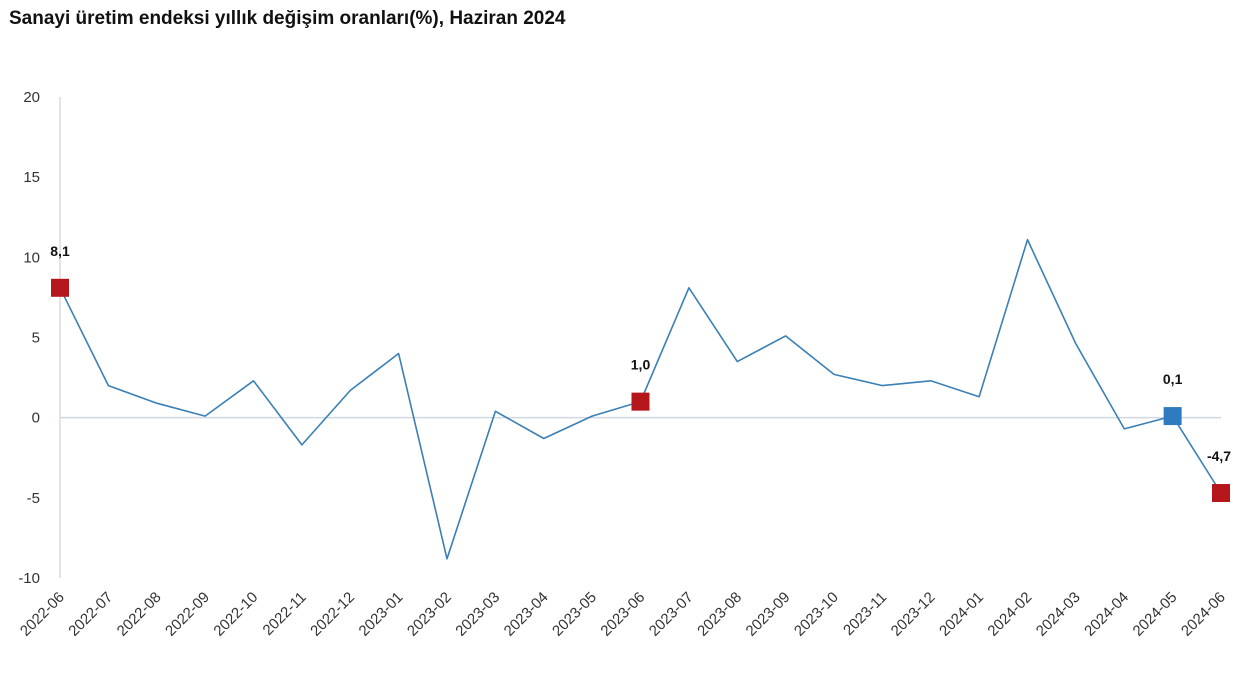  I want to click on x-tick-label: 2022-09, so click(187, 614).